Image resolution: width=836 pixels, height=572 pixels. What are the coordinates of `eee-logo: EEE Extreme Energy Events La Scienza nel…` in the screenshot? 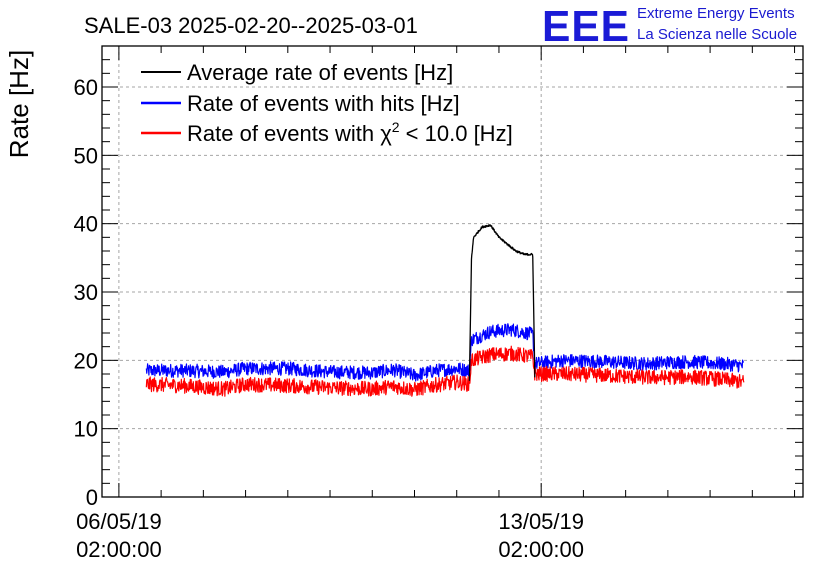 It's located at (669, 26).